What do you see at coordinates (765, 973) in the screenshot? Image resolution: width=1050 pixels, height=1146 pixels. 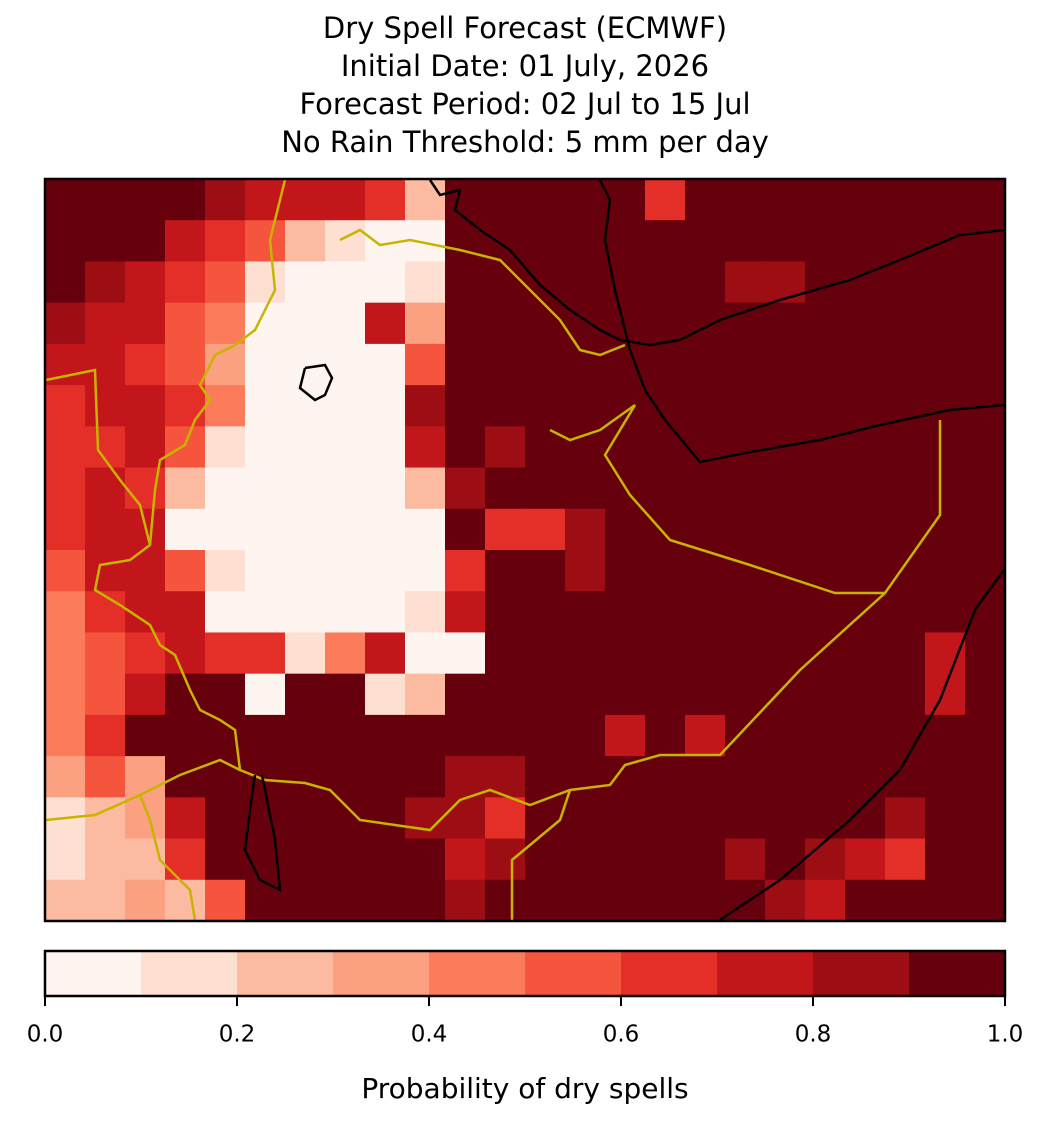 I see `colorbar-segment` at bounding box center [765, 973].